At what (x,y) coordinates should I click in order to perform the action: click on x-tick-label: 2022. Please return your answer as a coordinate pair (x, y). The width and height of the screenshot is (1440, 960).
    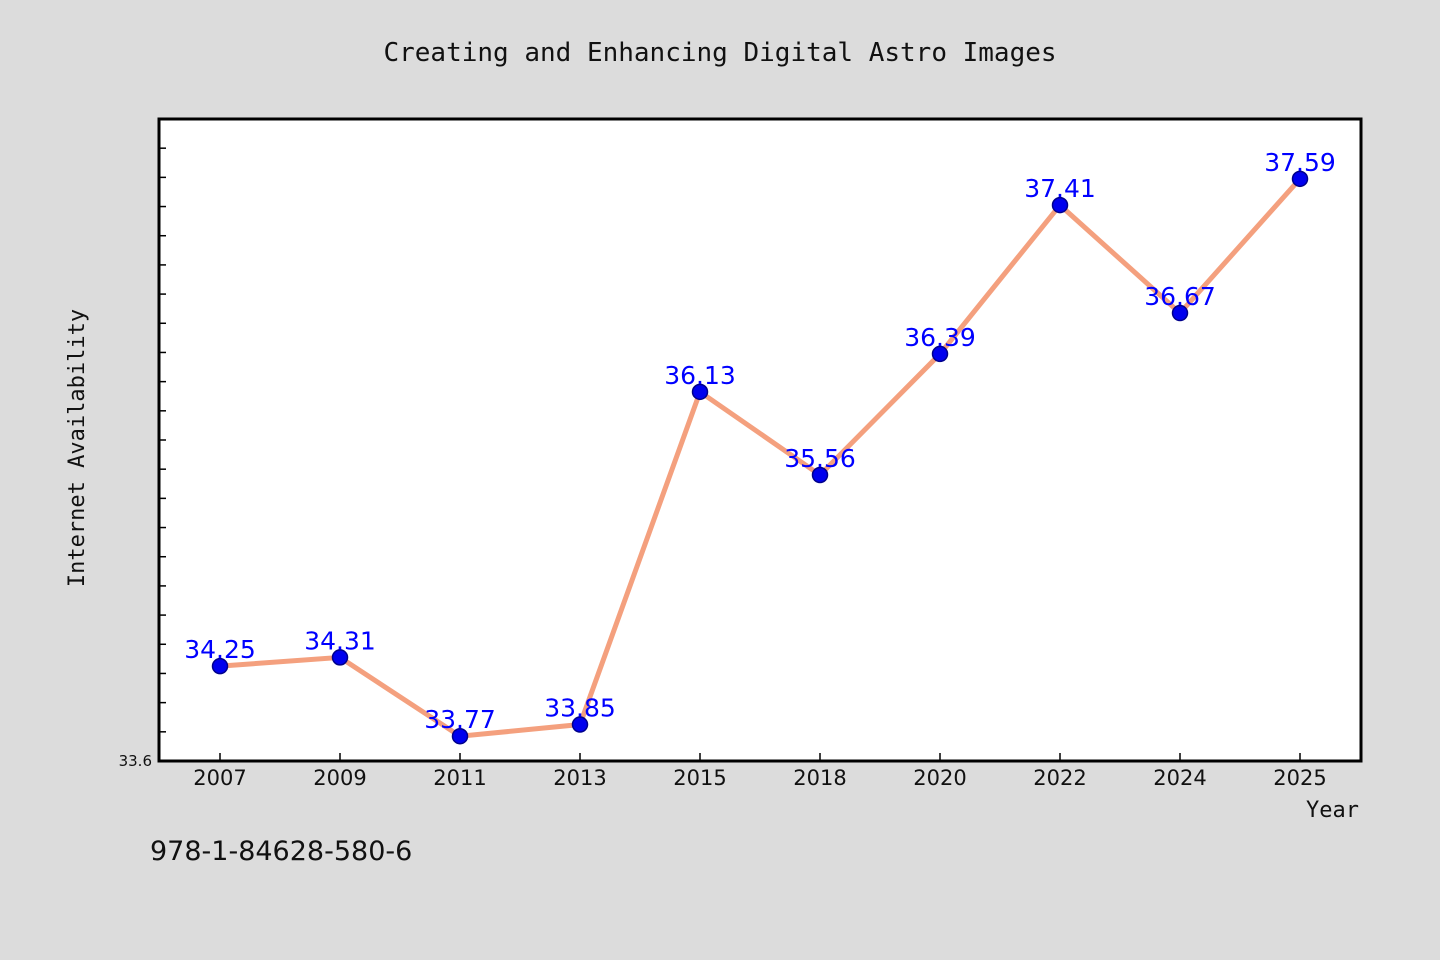
    Looking at the image, I should click on (1059, 778).